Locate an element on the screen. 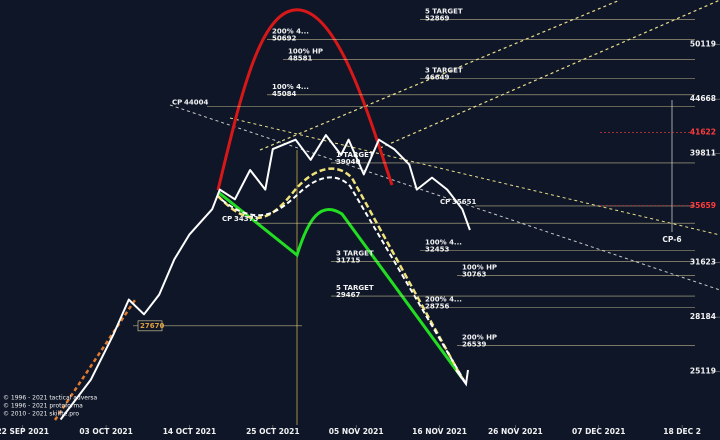  level-value: 32453 is located at coordinates (437, 249).